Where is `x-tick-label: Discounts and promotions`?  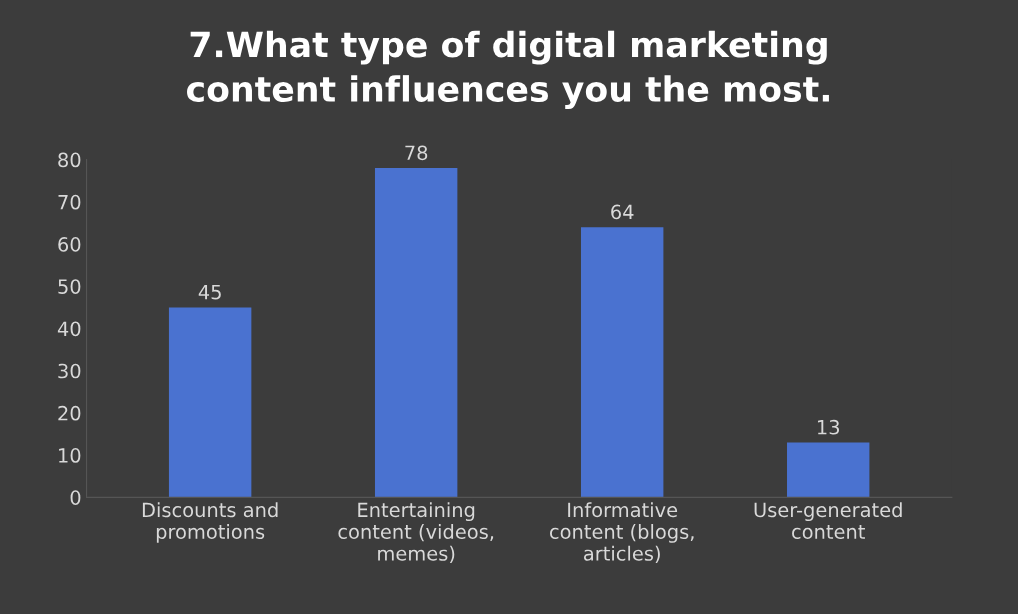 x-tick-label: Discounts and promotions is located at coordinates (210, 522).